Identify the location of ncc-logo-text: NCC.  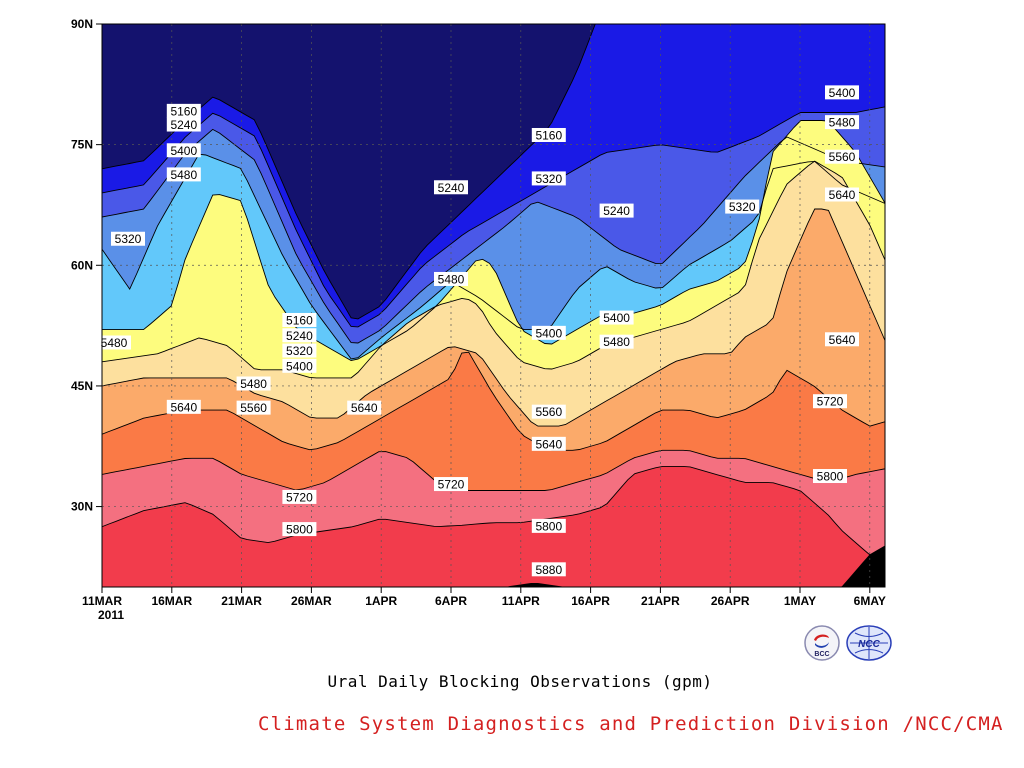
(869, 644).